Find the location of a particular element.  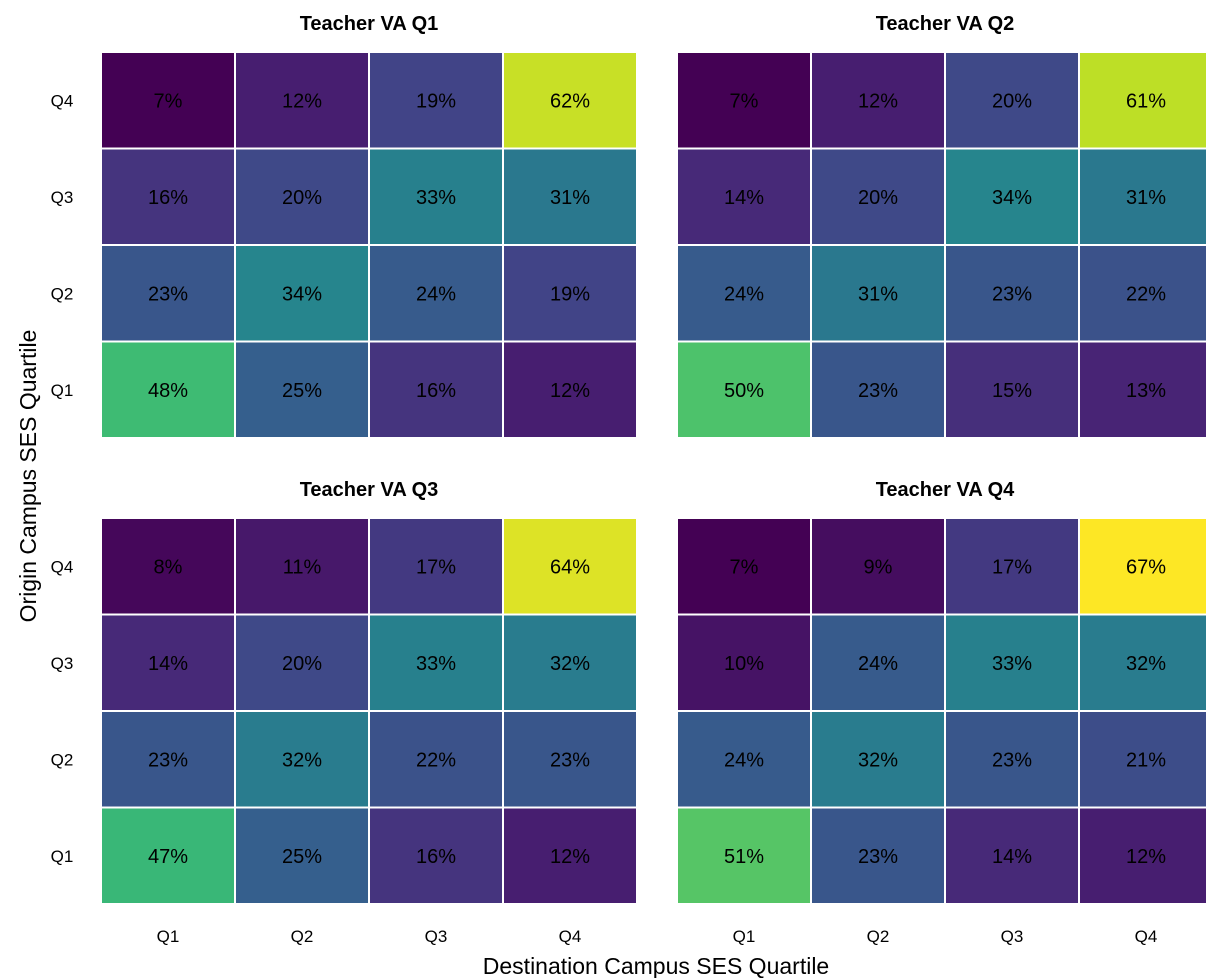

panel-title: Teacher VA Q4 is located at coordinates (945, 490).